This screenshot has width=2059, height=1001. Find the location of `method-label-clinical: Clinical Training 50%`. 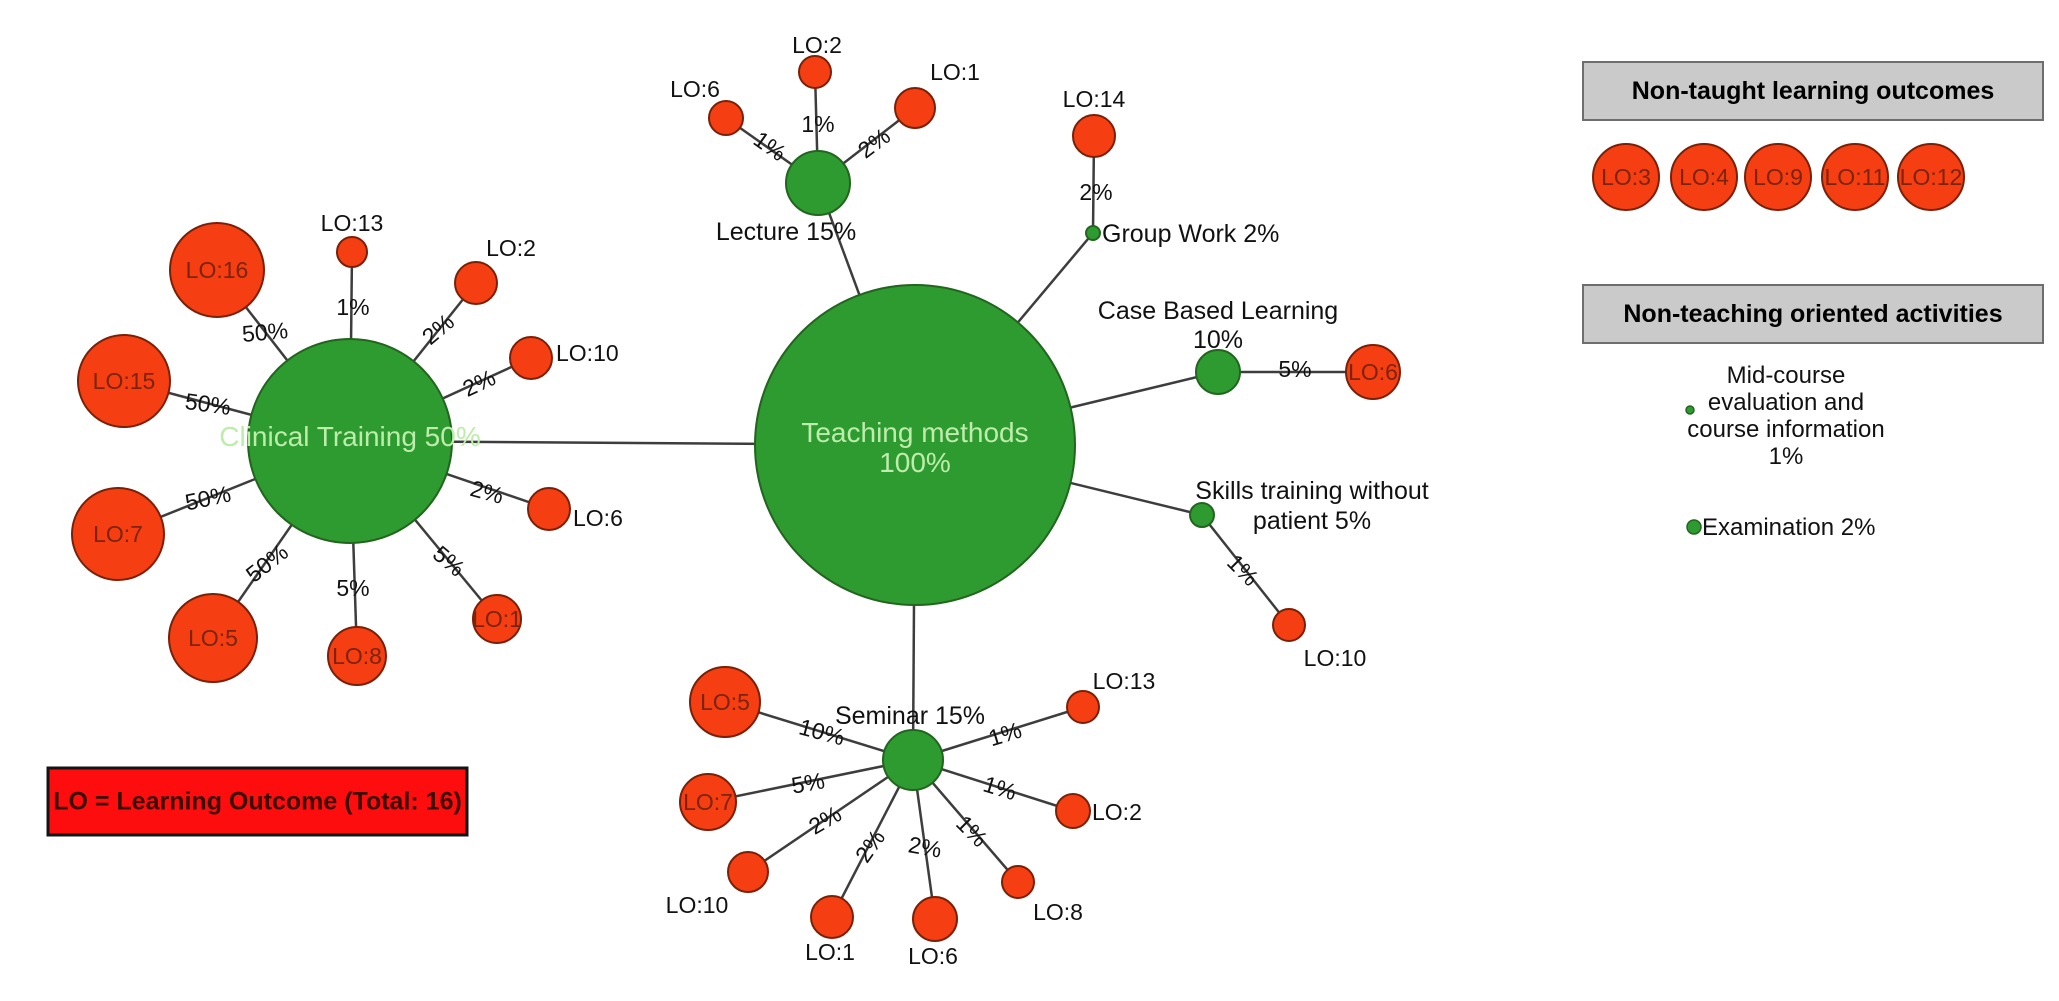

method-label-clinical: Clinical Training 50% is located at coordinates (349, 436).